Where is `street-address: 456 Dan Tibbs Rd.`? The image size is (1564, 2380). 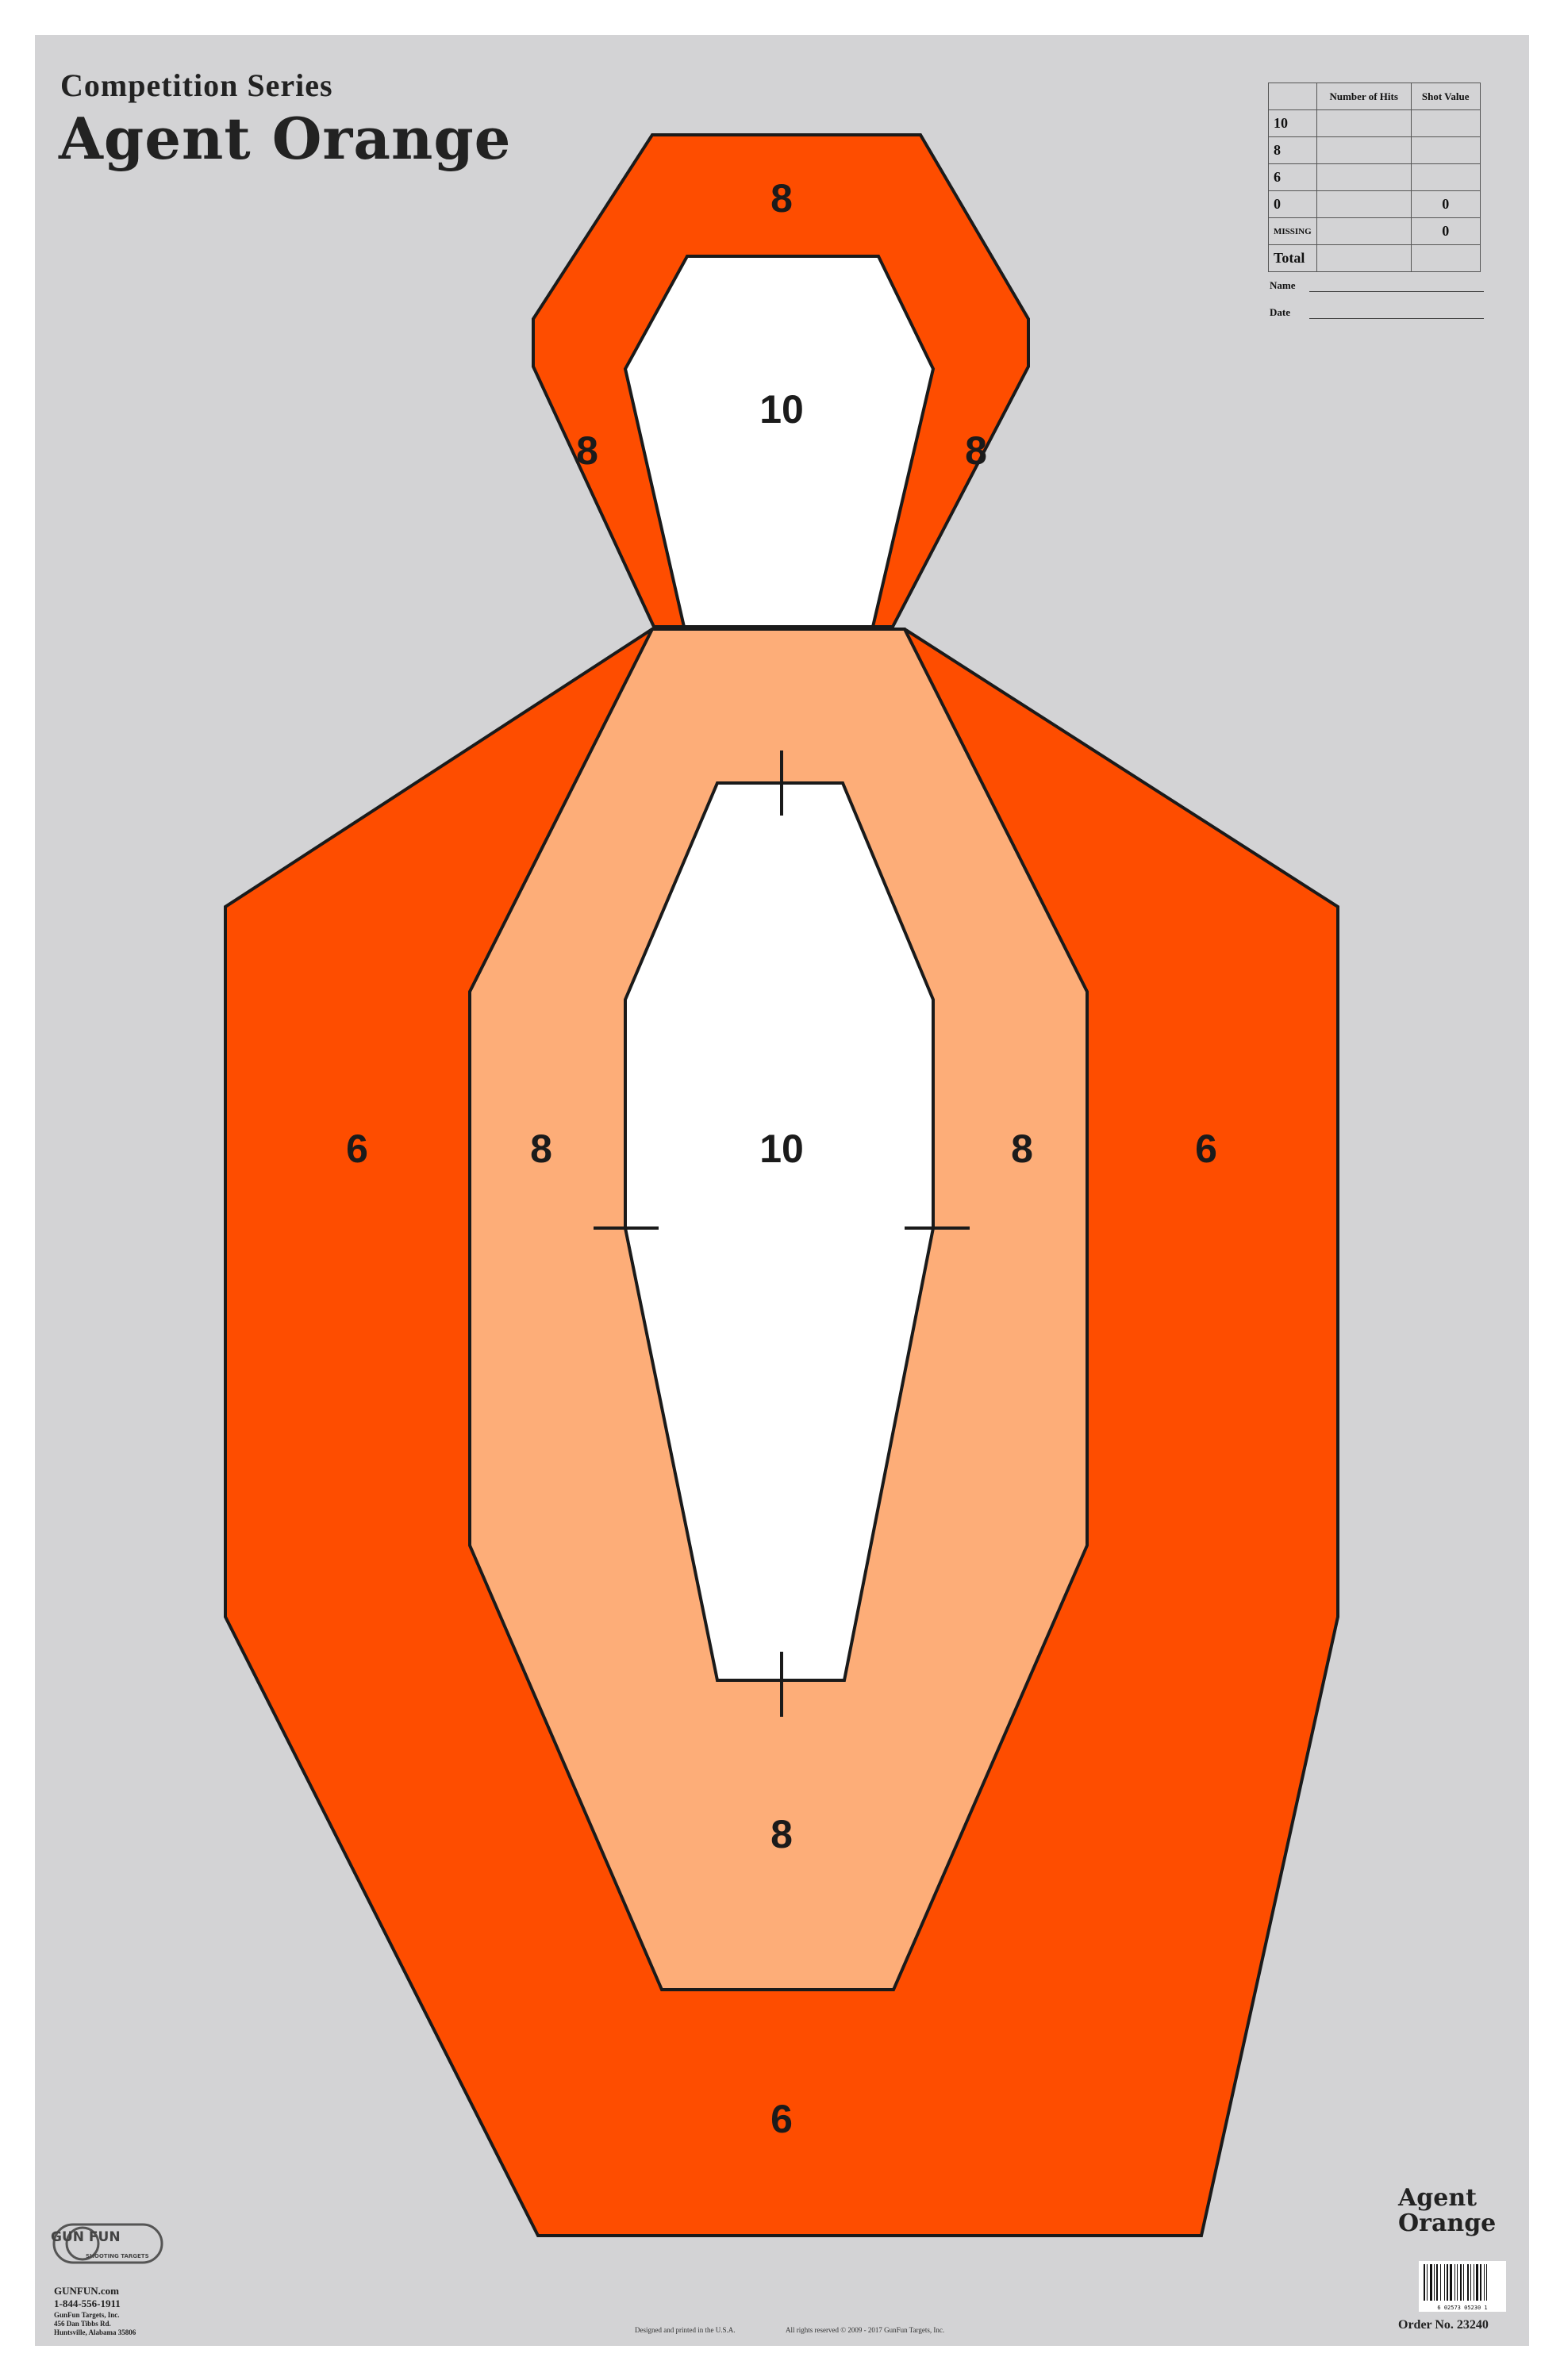
street-address: 456 Dan Tibbs Rd. is located at coordinates (82, 2323).